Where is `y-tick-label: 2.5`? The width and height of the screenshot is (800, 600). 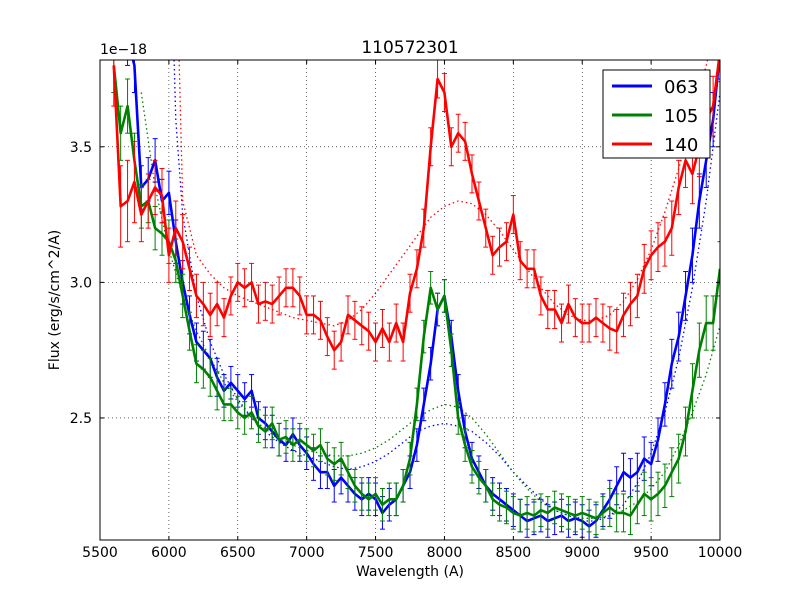 y-tick-label: 2.5 is located at coordinates (81, 419).